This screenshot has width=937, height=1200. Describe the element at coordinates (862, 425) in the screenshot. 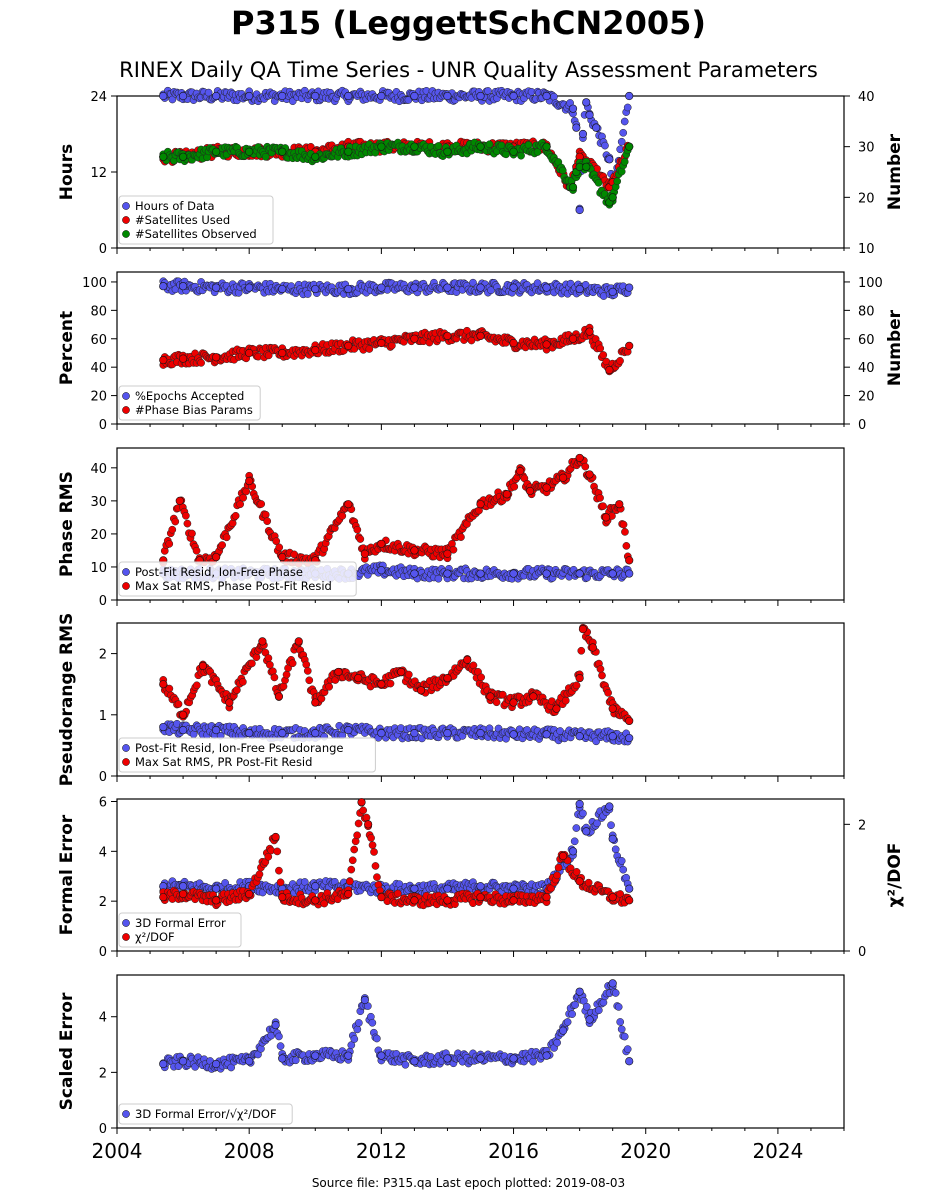

I see `y-tick-label-right: 0` at that location.